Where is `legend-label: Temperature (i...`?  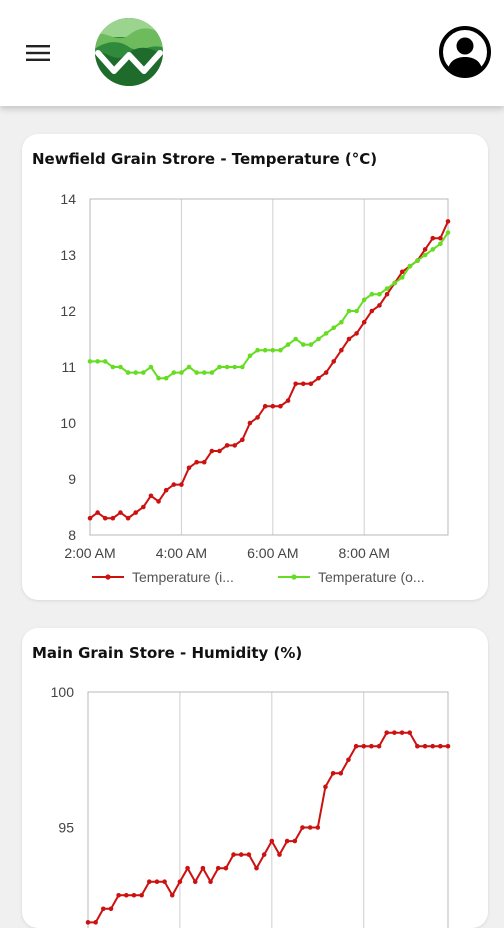
legend-label: Temperature (i... is located at coordinates (183, 577).